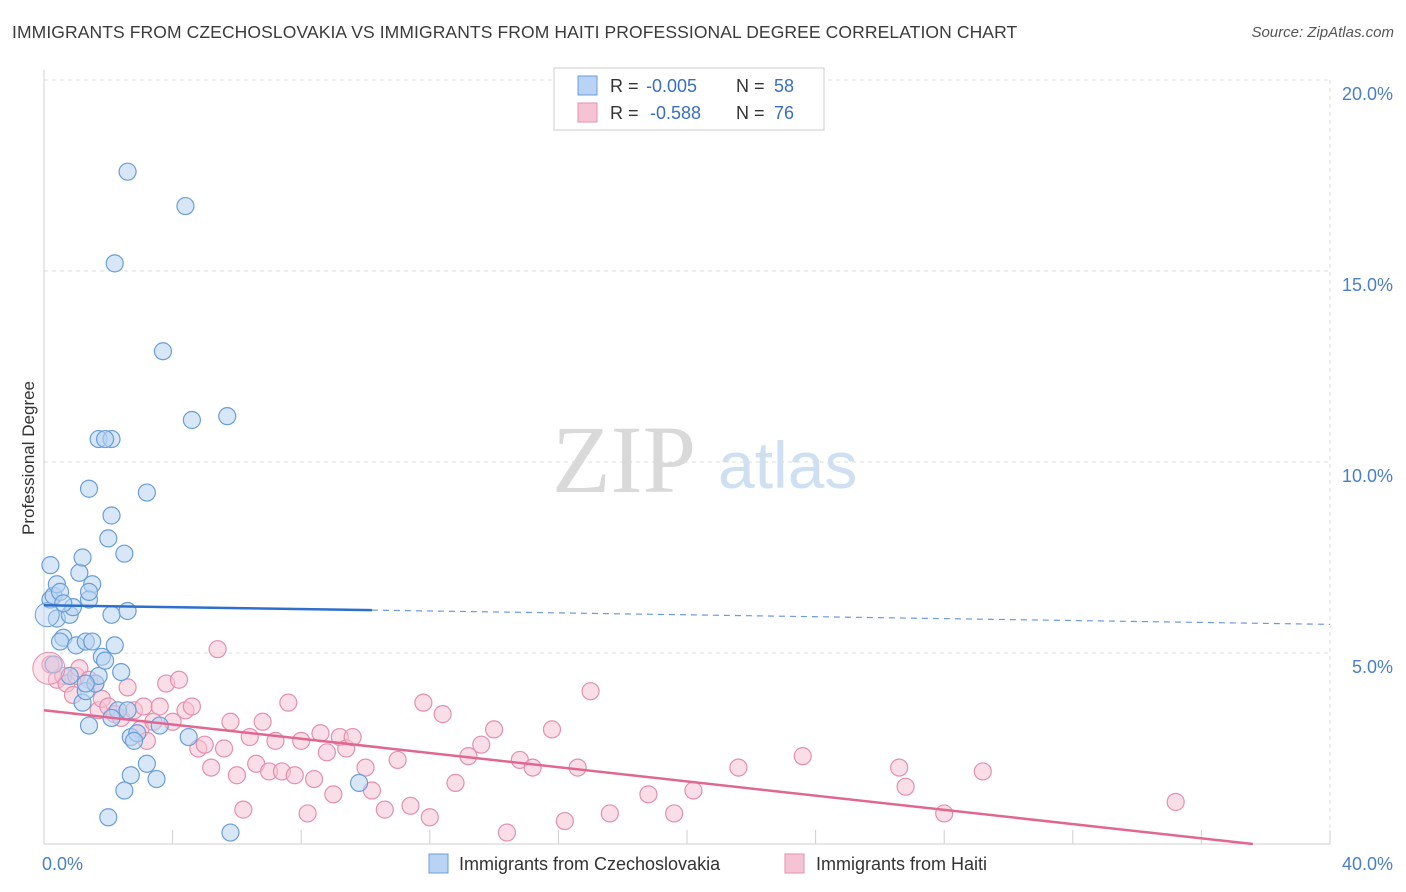  Describe the element at coordinates (62, 864) in the screenshot. I see `x-tick-label-min: 0.0%` at that location.